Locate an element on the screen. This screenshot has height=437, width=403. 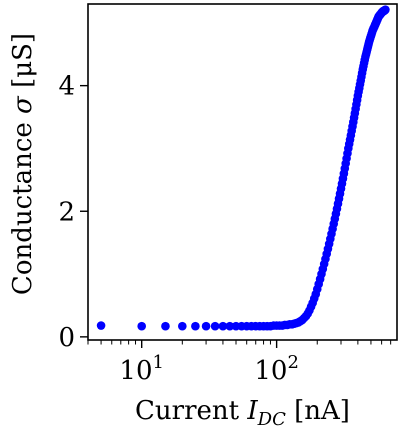
y-tick-label: 0 is located at coordinates (66, 338).